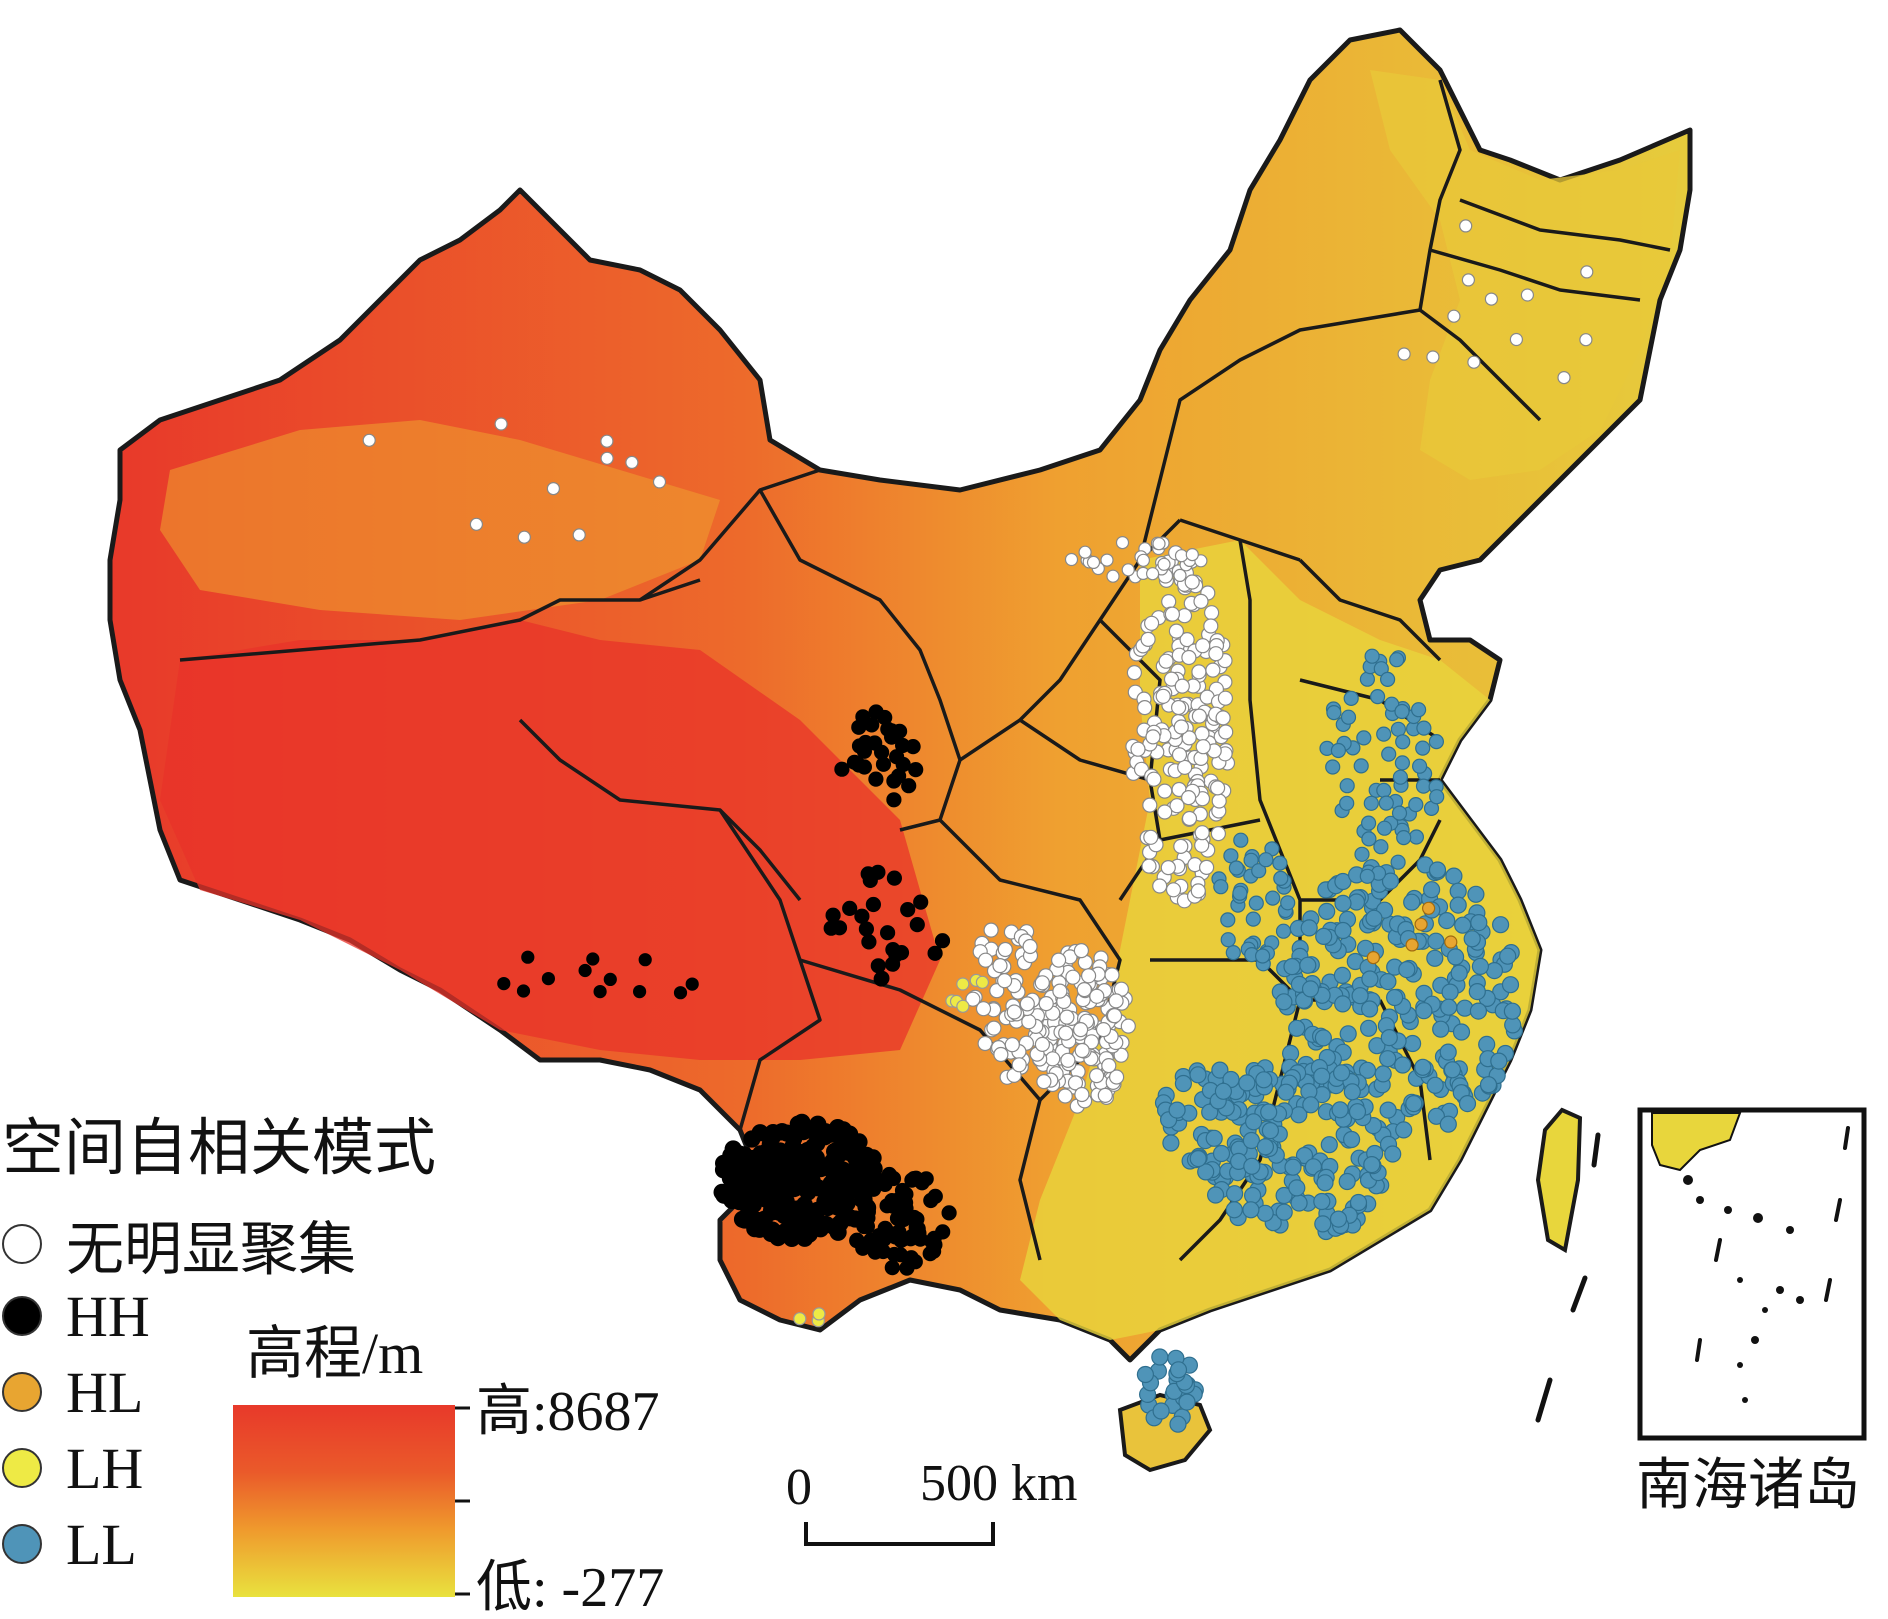  What do you see at coordinates (1412, 945) in the screenshot?
I see `map-point-hl` at bounding box center [1412, 945].